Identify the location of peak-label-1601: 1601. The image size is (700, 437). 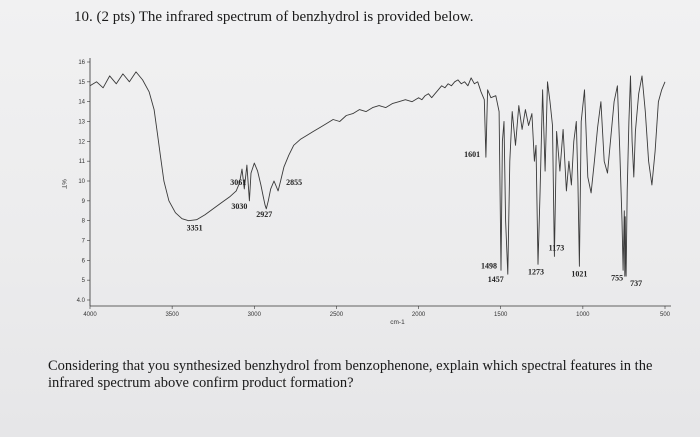
(472, 154).